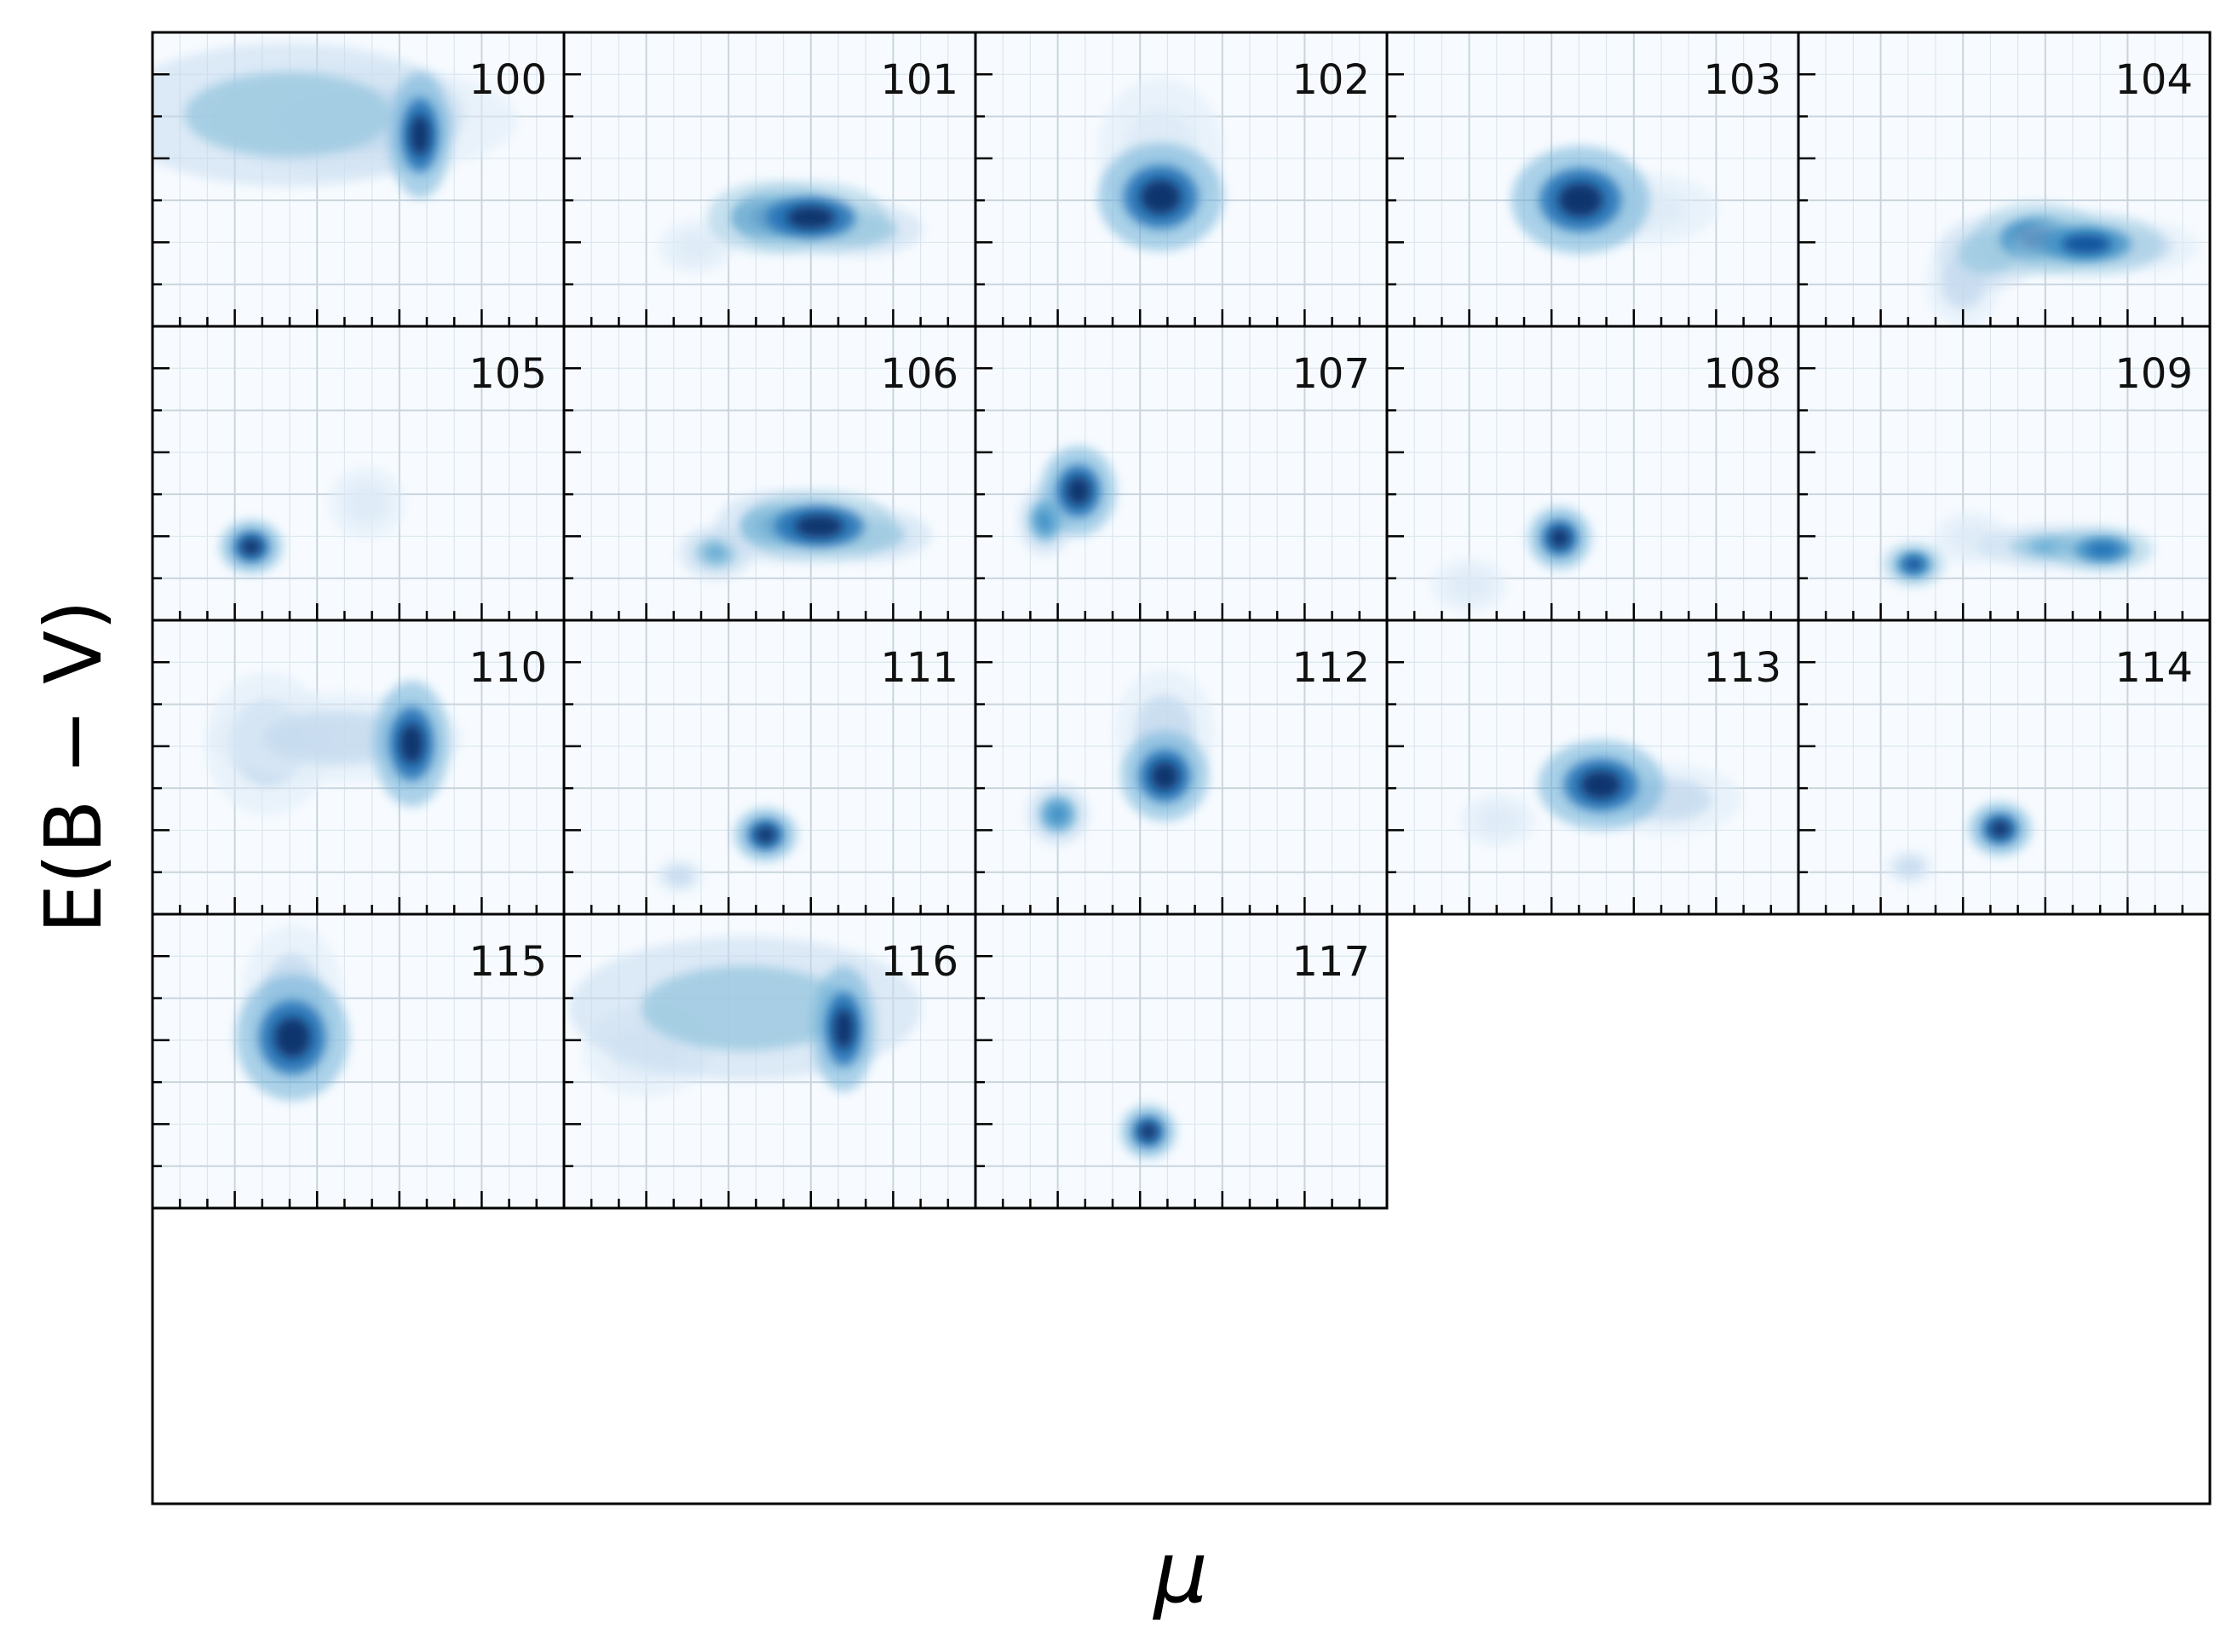  I want to click on panel-label: 105, so click(508, 374).